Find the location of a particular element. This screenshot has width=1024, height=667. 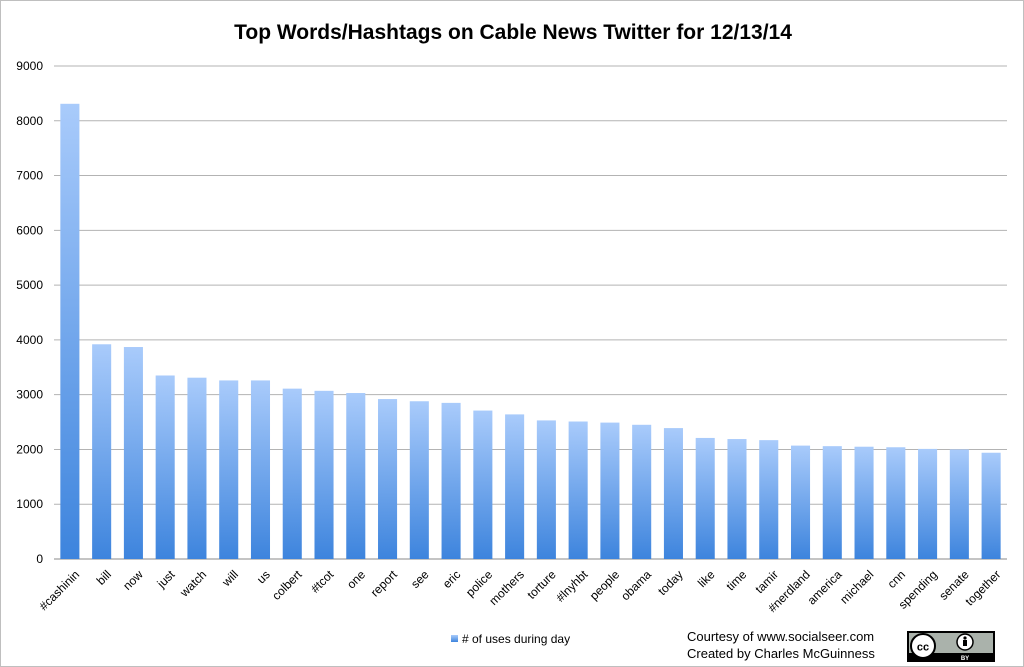

by-text: BY is located at coordinates (965, 659).